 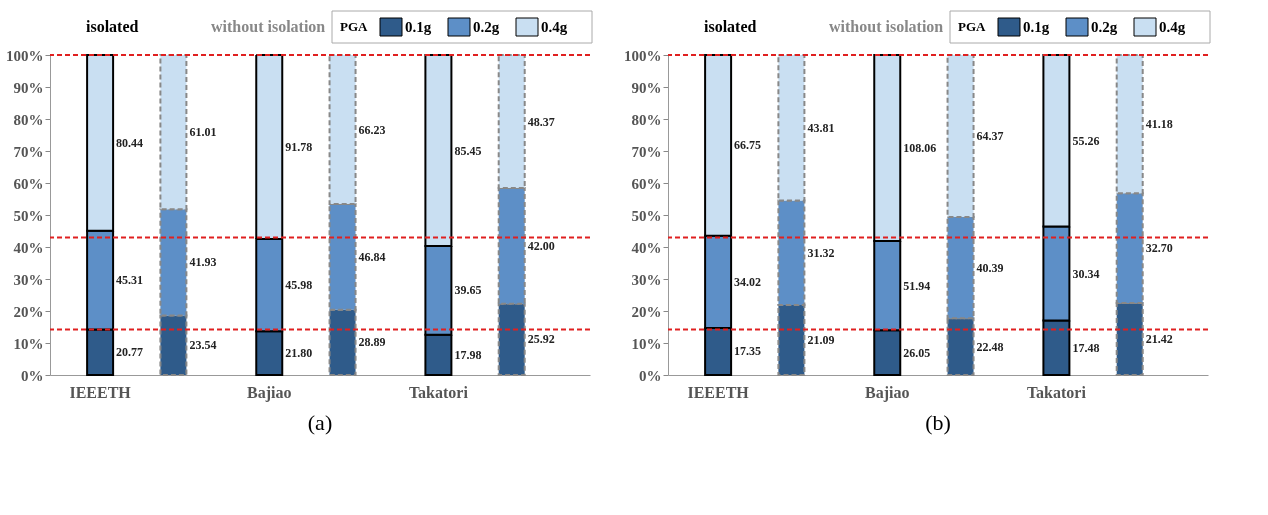 I want to click on annotation: 45.31, so click(x=130, y=280).